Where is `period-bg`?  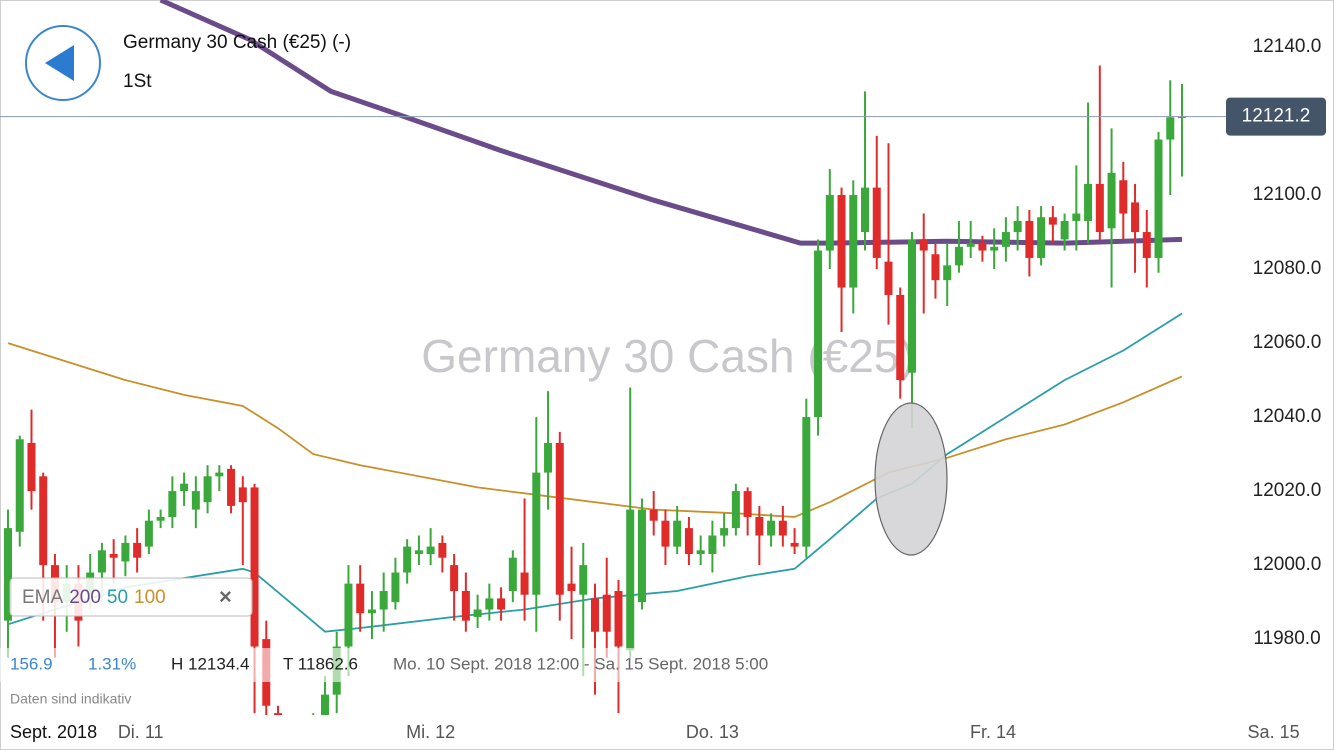 period-bg is located at coordinates (60, 732).